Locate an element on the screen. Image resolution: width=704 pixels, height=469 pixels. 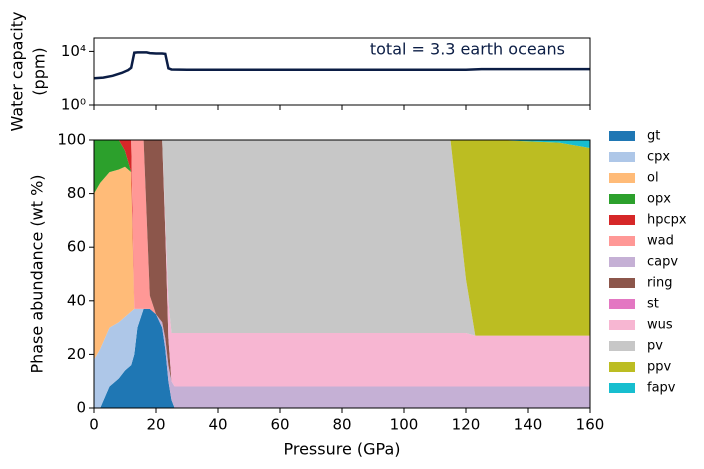
x-tick-label: 20 is located at coordinates (155, 425).